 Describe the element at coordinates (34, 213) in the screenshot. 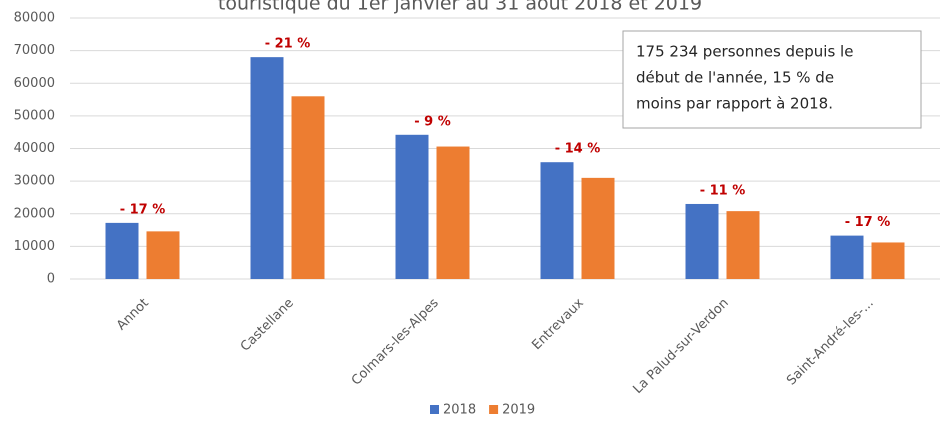

I see `y-tick-label: 20000` at that location.